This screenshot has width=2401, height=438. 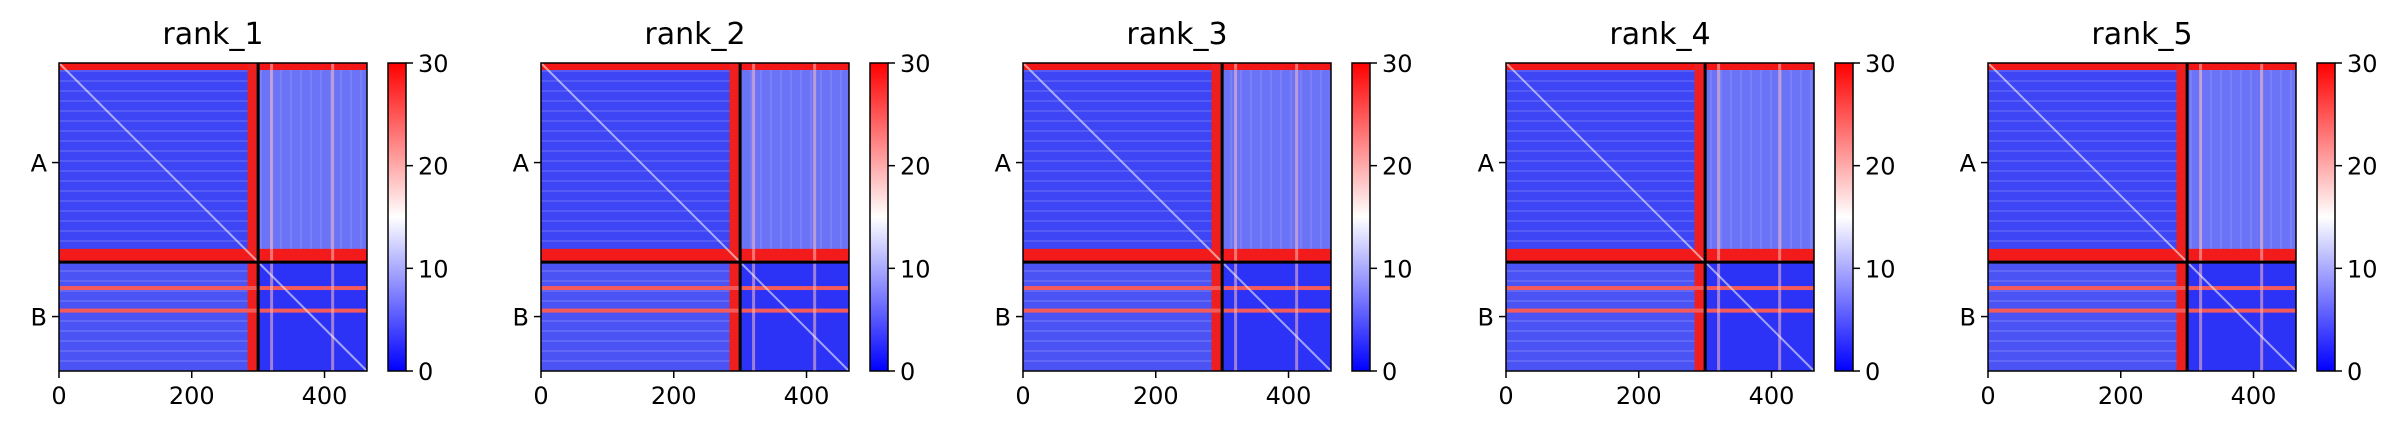 What do you see at coordinates (2141, 34) in the screenshot?
I see `panel-title: rank_5` at bounding box center [2141, 34].